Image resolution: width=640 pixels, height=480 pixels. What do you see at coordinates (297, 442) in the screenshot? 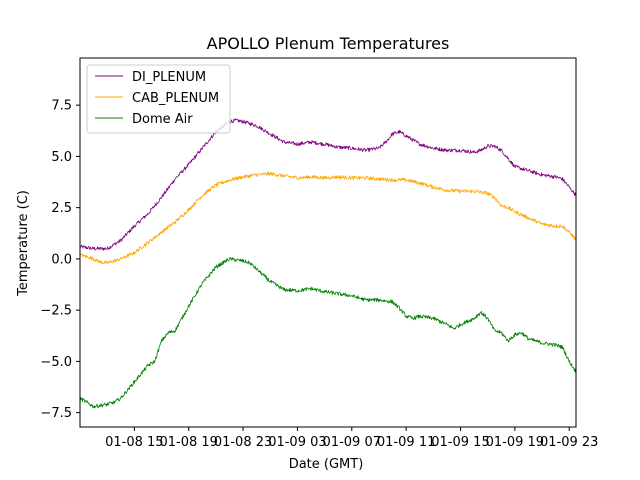
I see `x-tick-label: 01-09 03` at bounding box center [297, 442].